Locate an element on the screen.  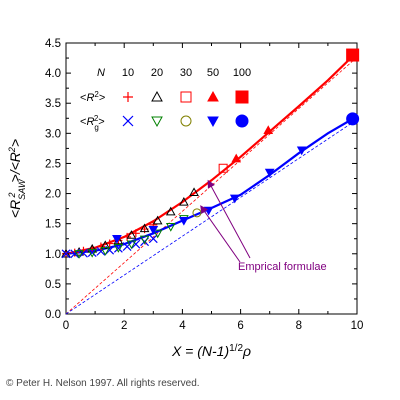
legend-n-value: 30 is located at coordinates (186, 73).